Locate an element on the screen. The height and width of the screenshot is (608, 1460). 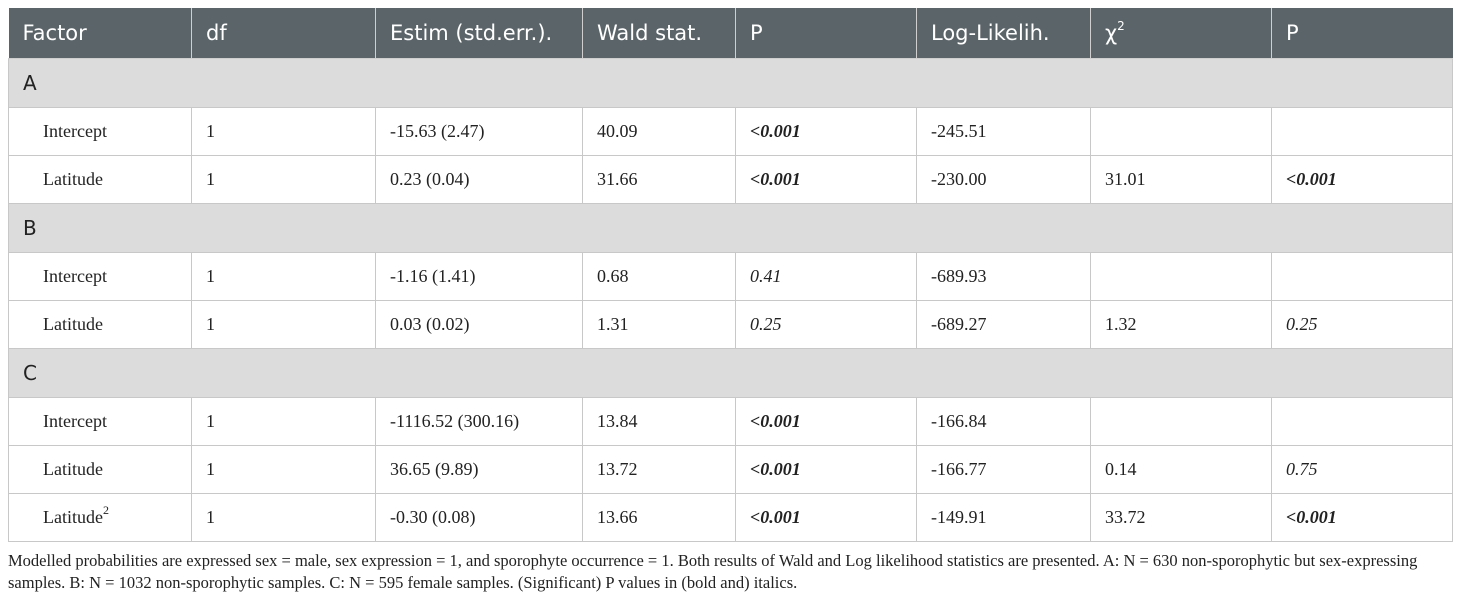
cell-chi2: 1.32 is located at coordinates (1181, 324).